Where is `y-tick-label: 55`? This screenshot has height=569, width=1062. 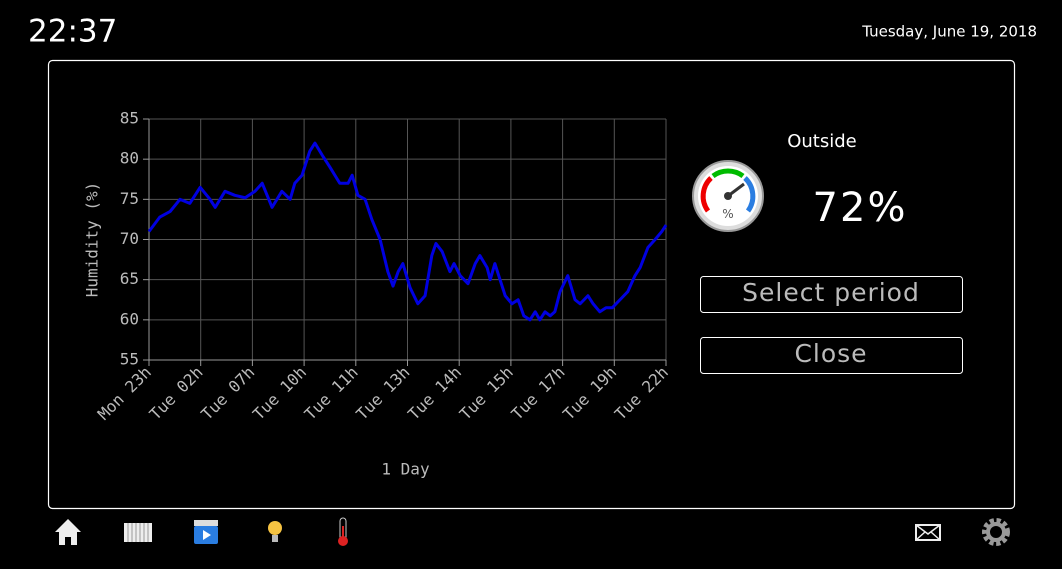
y-tick-label: 55 is located at coordinates (129, 359).